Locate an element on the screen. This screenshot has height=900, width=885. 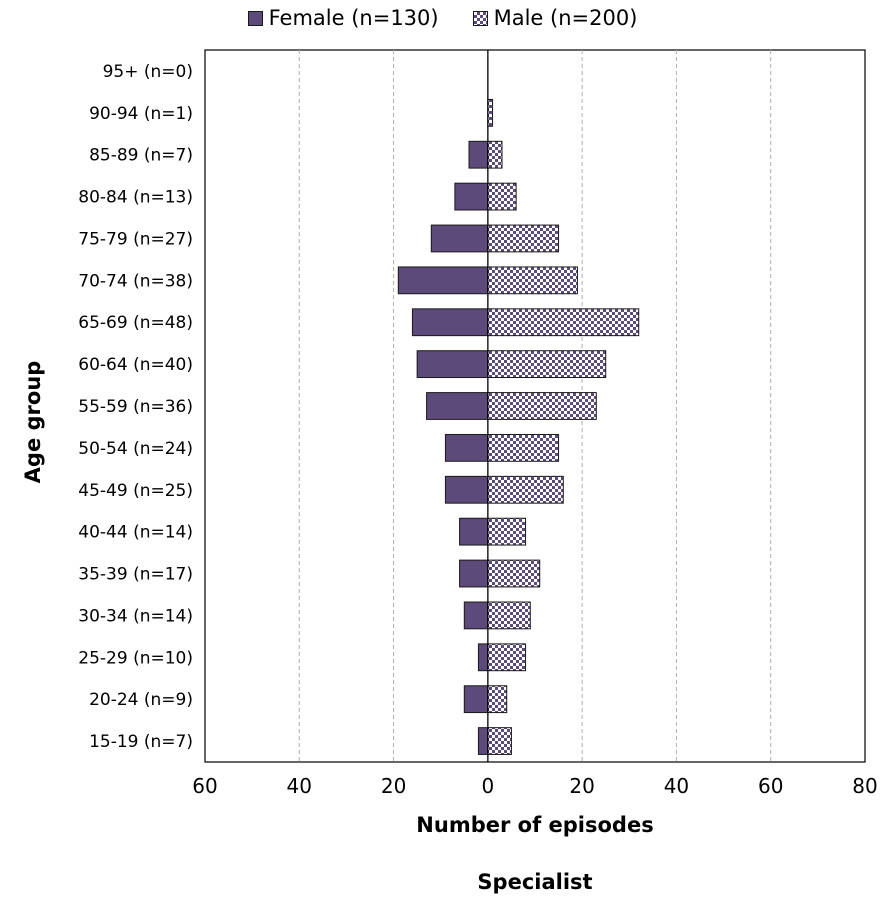
legend-swatch-male is located at coordinates (480, 18).